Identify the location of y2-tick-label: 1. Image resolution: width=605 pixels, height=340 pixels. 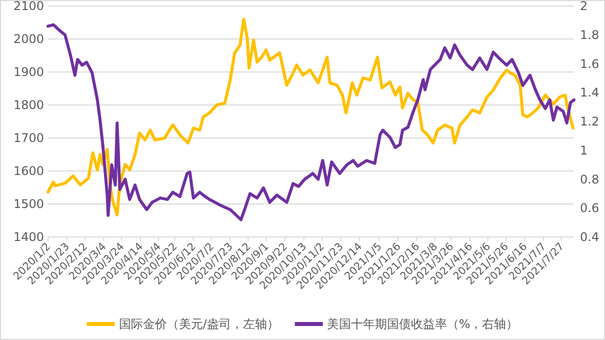
(584, 150).